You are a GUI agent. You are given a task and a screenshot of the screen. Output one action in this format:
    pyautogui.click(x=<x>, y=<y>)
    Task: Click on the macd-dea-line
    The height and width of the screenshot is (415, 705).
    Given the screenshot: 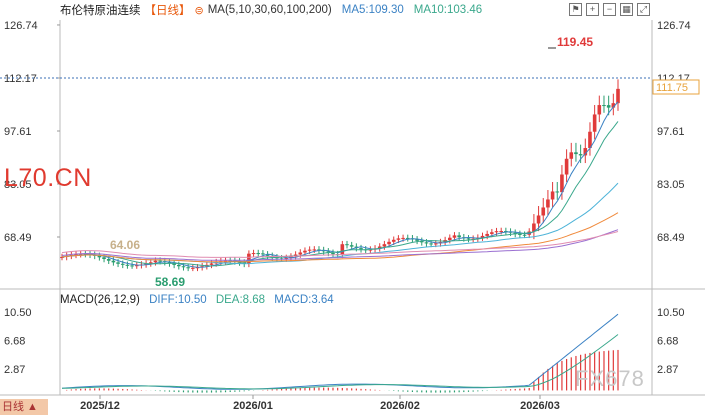 What is the action you would take?
    pyautogui.click(x=340, y=362)
    